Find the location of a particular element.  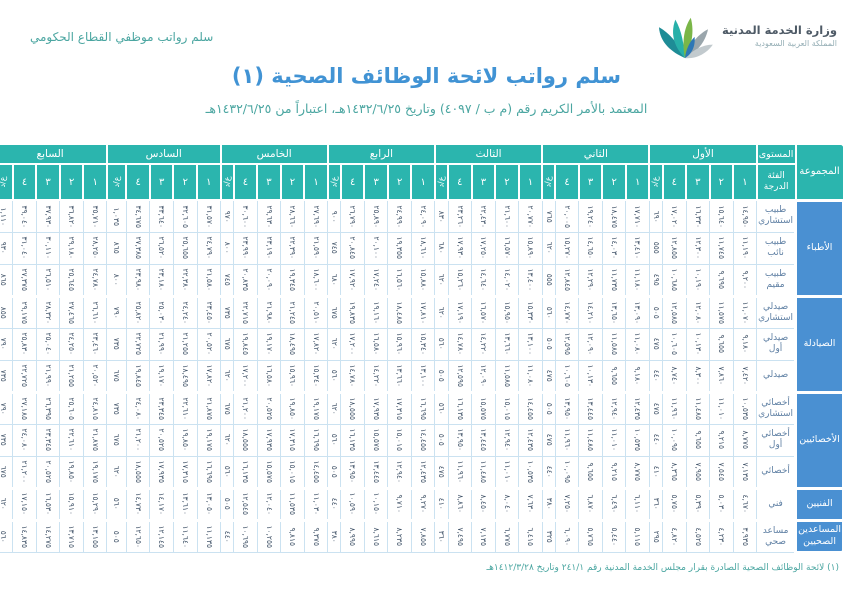

salary-cell: ٢١,٢٥٥ is located at coordinates (71, 376).